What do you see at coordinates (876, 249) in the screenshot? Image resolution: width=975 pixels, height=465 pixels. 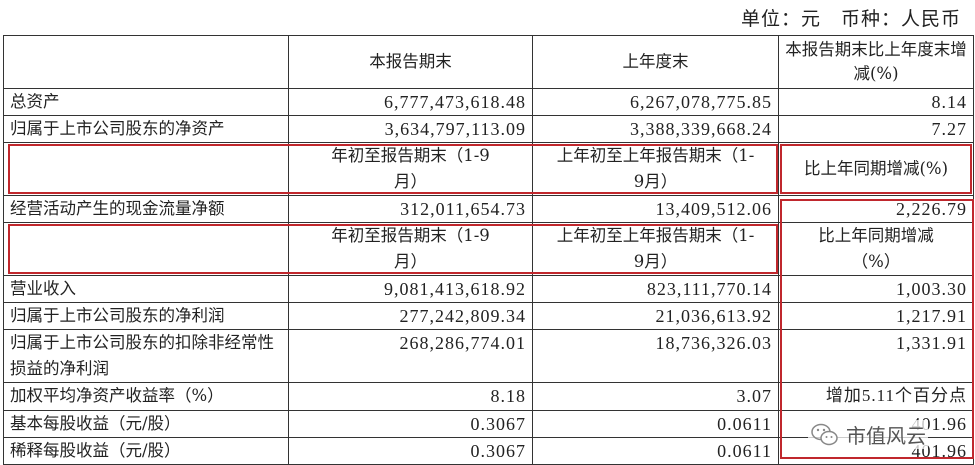 I see `header-yoy-change: 比上年同期增减（%）` at bounding box center [876, 249].